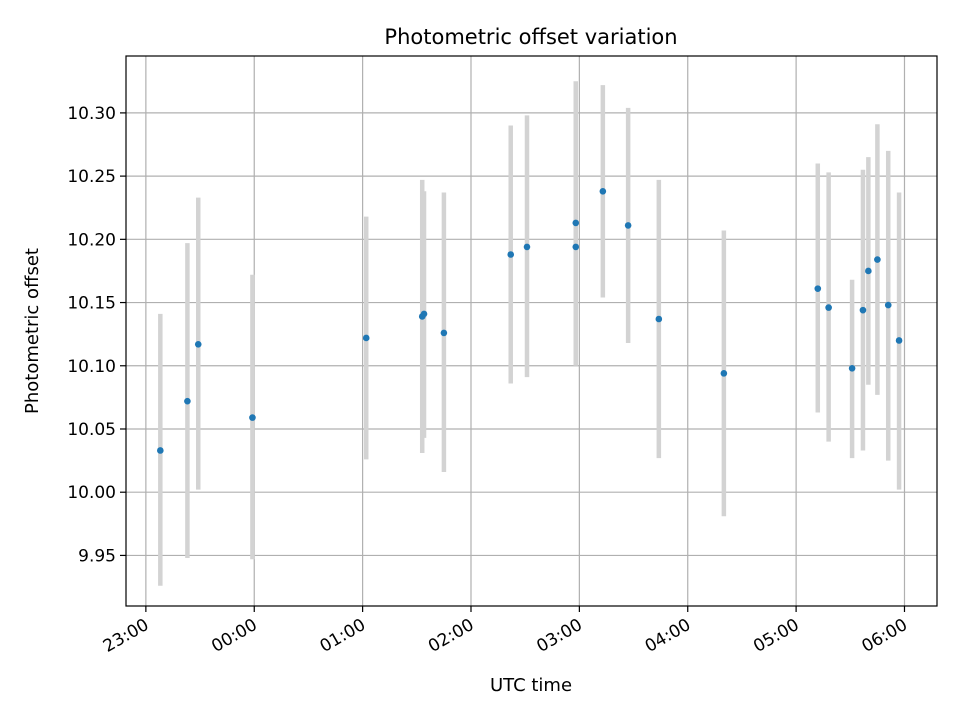  I want to click on y-tick-label: 10.00, so click(91, 493).